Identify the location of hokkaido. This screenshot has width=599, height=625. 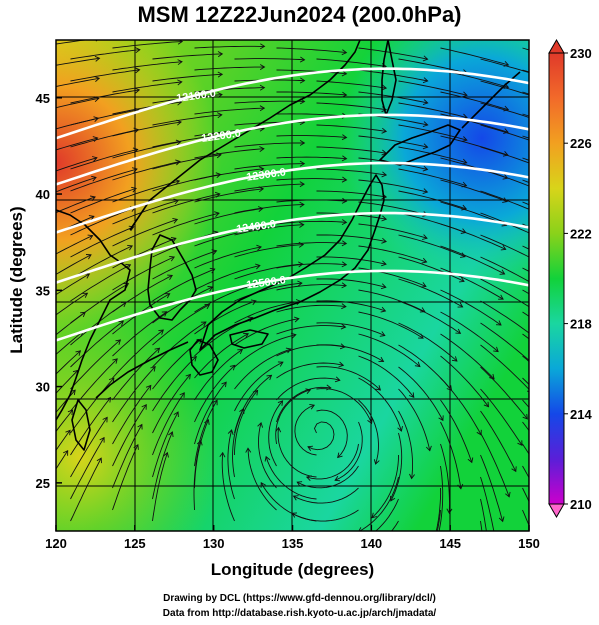
(420, 145).